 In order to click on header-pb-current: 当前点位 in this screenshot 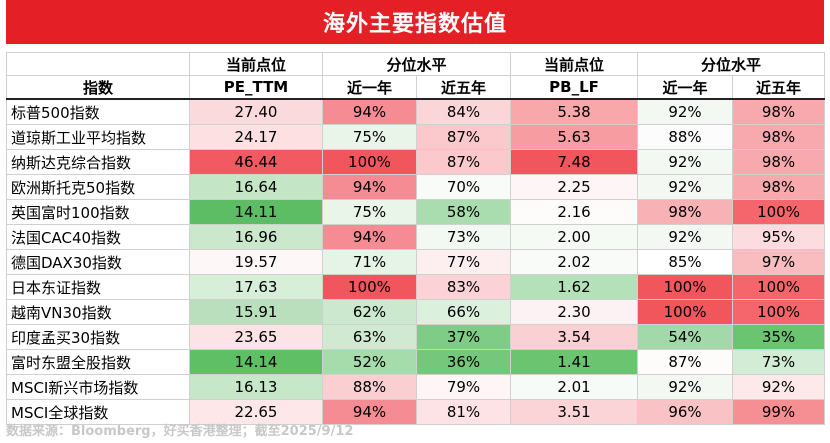, I will do `click(574, 64)`.